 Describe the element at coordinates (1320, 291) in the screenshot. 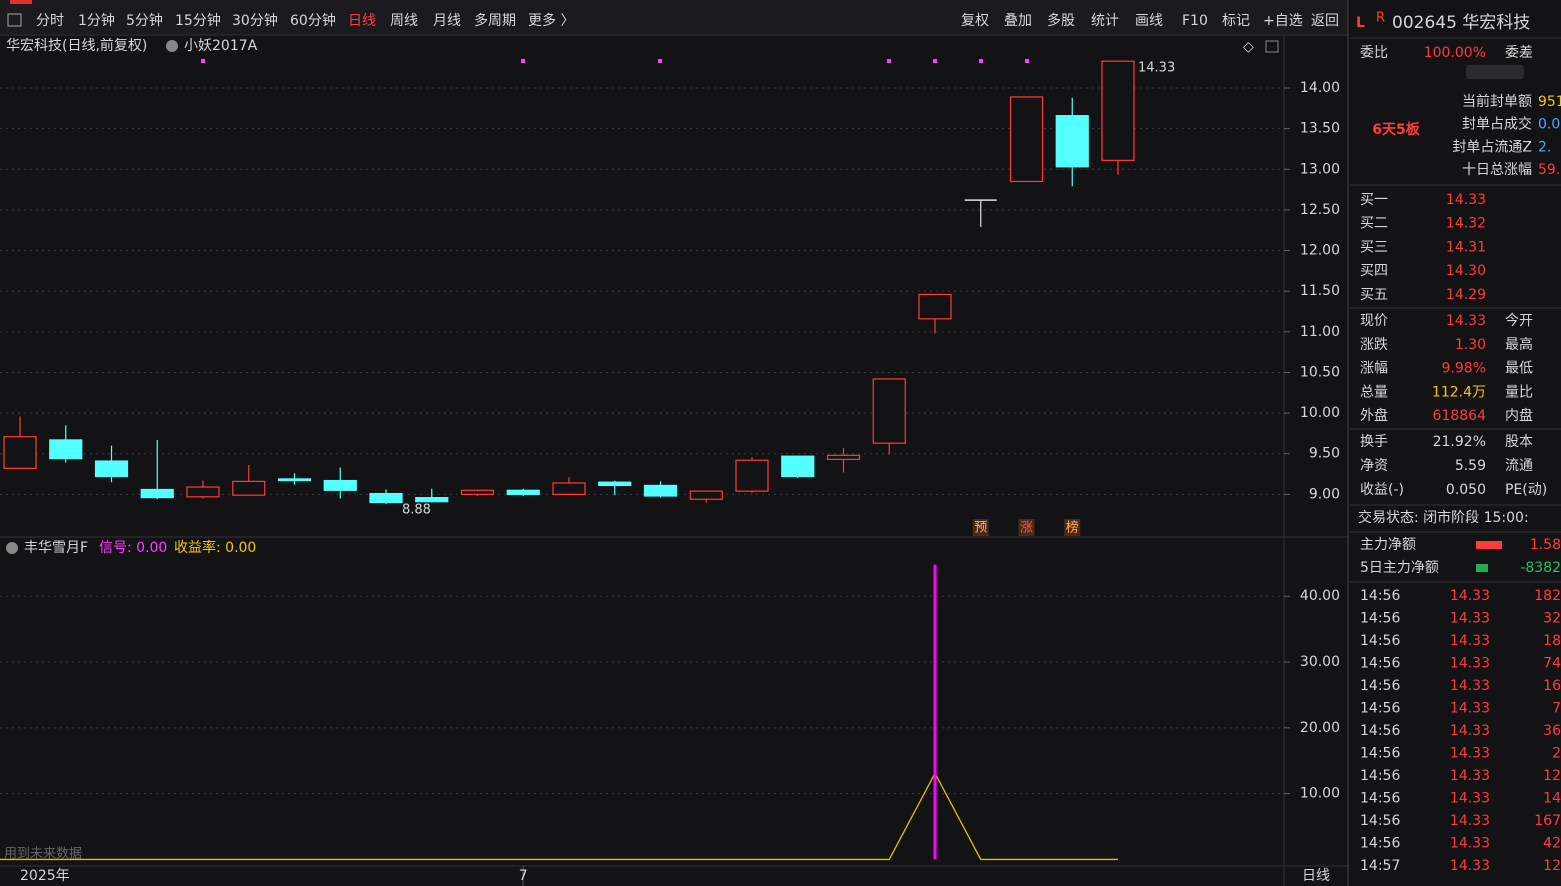

I see `y-tick-label: 11.50` at that location.